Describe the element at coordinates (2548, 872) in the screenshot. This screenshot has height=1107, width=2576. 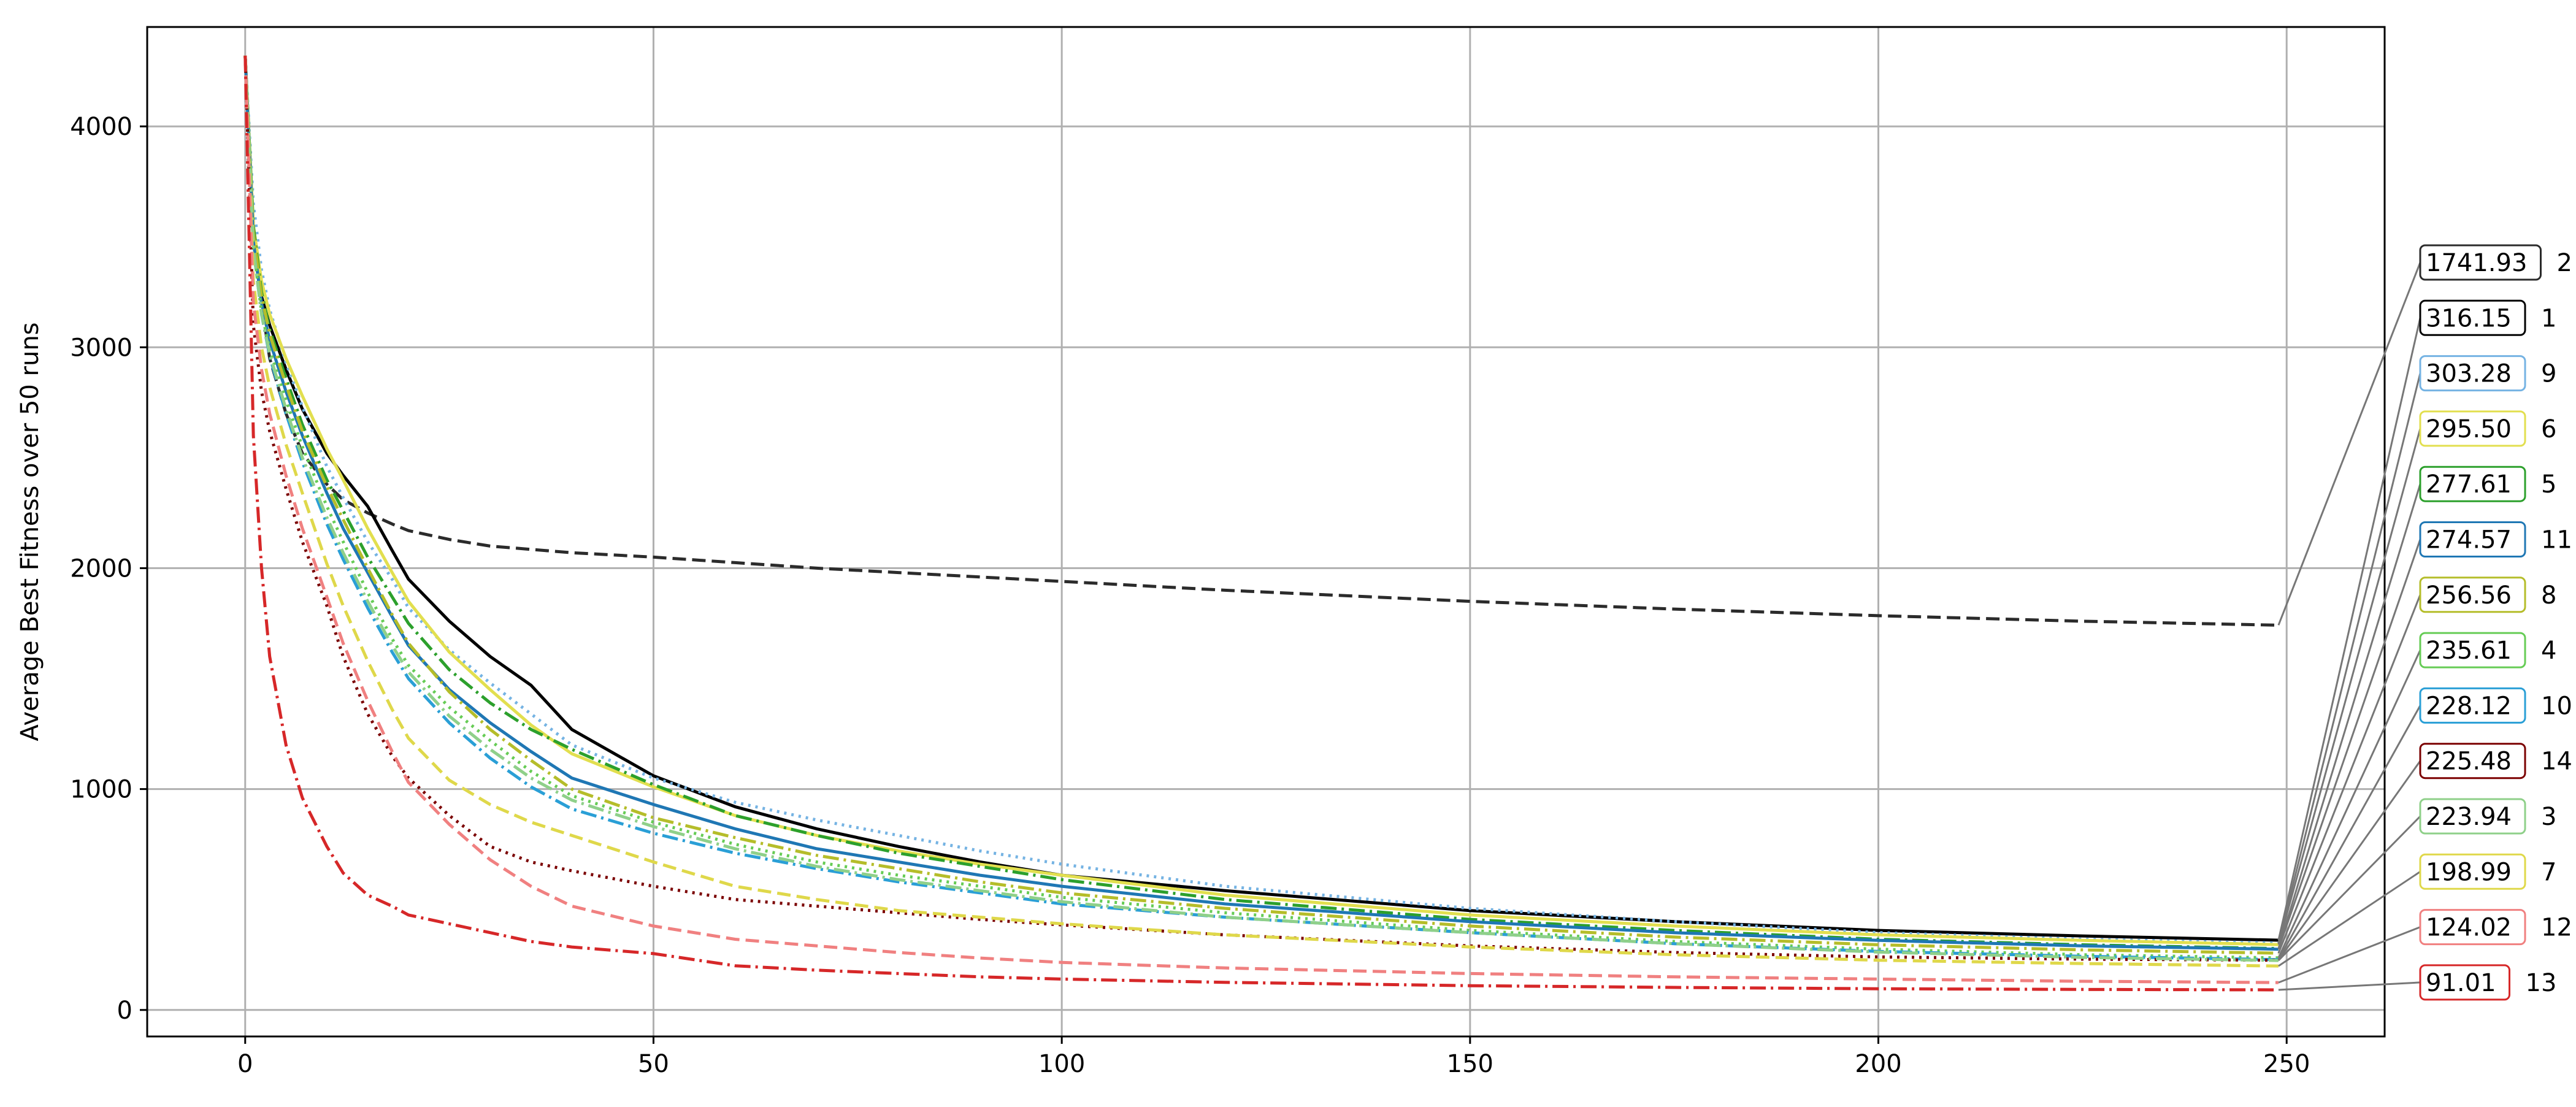
I see `series-id-label-7: 7` at that location.